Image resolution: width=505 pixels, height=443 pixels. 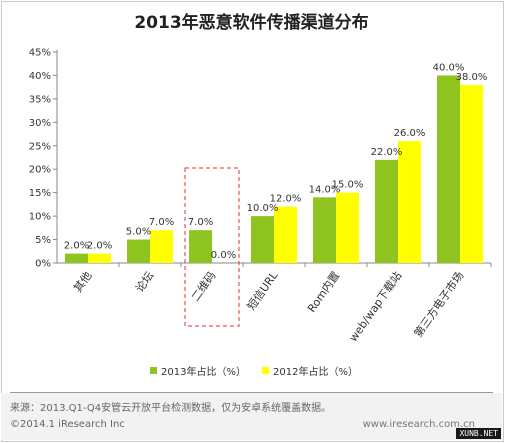 What do you see at coordinates (262, 290) in the screenshot?
I see `x-category-label: 短信URL` at bounding box center [262, 290].